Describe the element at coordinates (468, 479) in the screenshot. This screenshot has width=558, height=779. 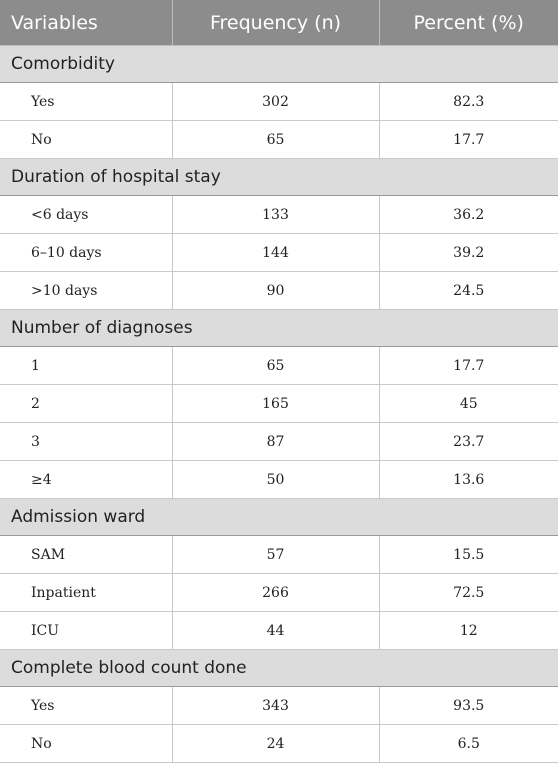
I see `percent-cell: 13.6` at that location.